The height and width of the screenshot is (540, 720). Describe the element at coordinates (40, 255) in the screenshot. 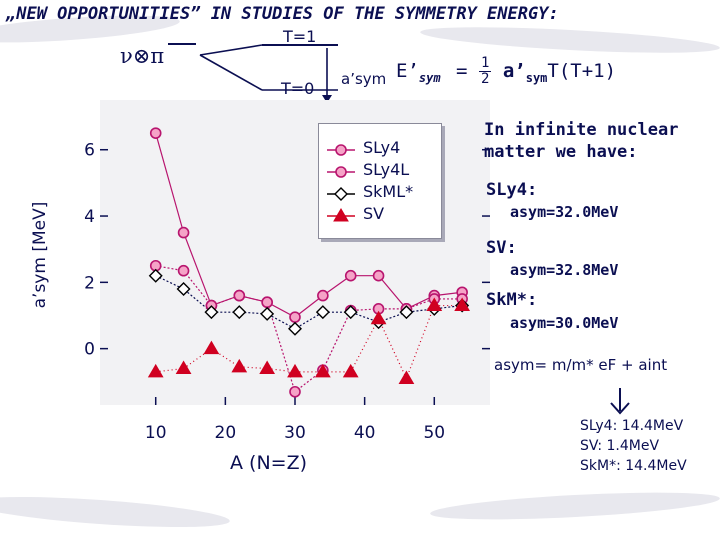

I see `y-axis-label: a’sym [MeV]` at that location.